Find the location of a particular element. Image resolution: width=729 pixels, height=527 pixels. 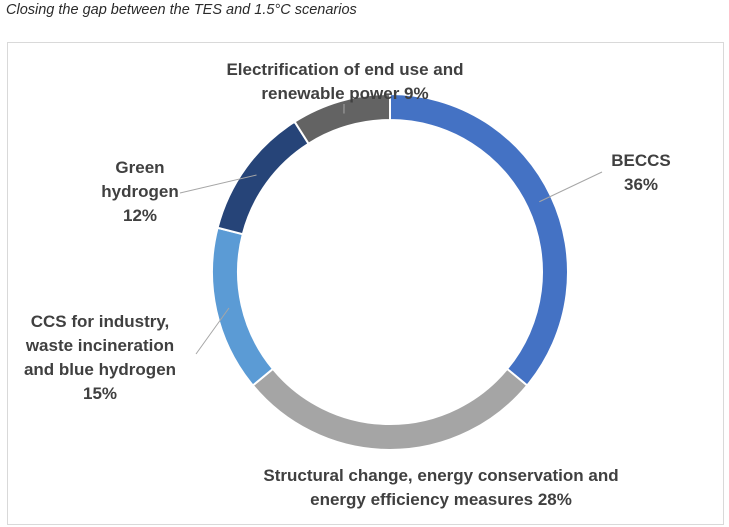

leader-ccs is located at coordinates (212, 331).